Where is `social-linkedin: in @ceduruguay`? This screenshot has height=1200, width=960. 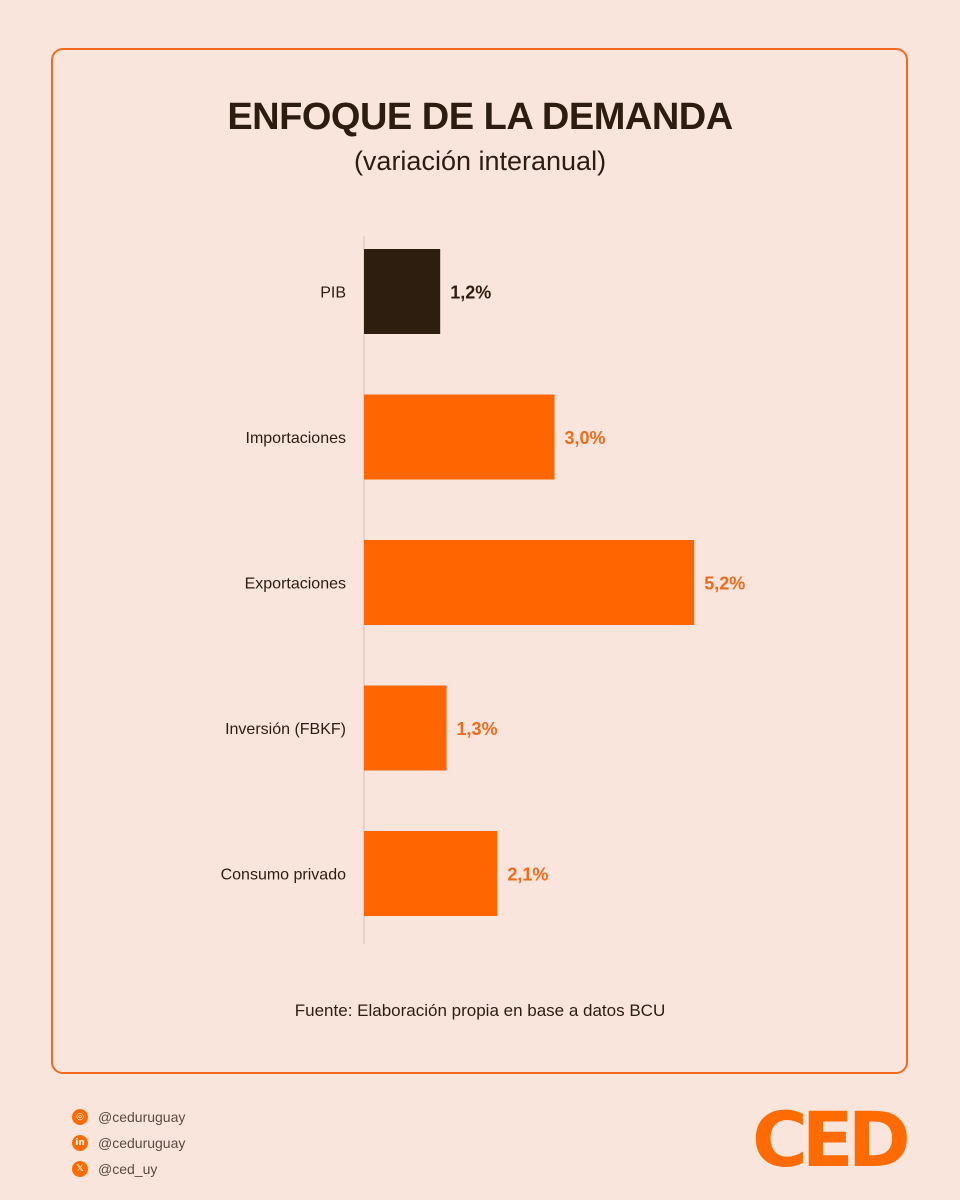 social-linkedin: in @ceduruguay is located at coordinates (128, 1143).